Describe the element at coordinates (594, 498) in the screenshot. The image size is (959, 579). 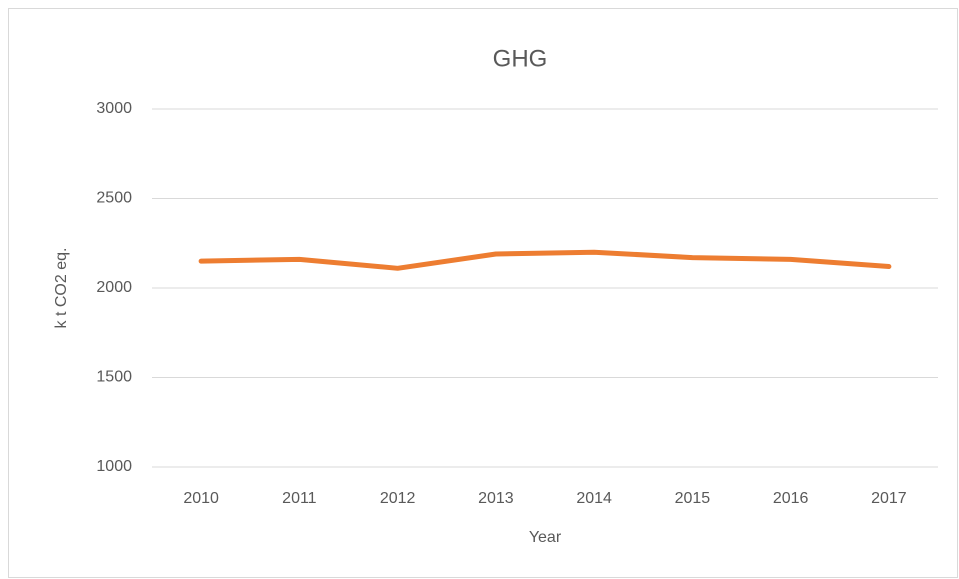
I see `x-tick-label: 2014` at that location.